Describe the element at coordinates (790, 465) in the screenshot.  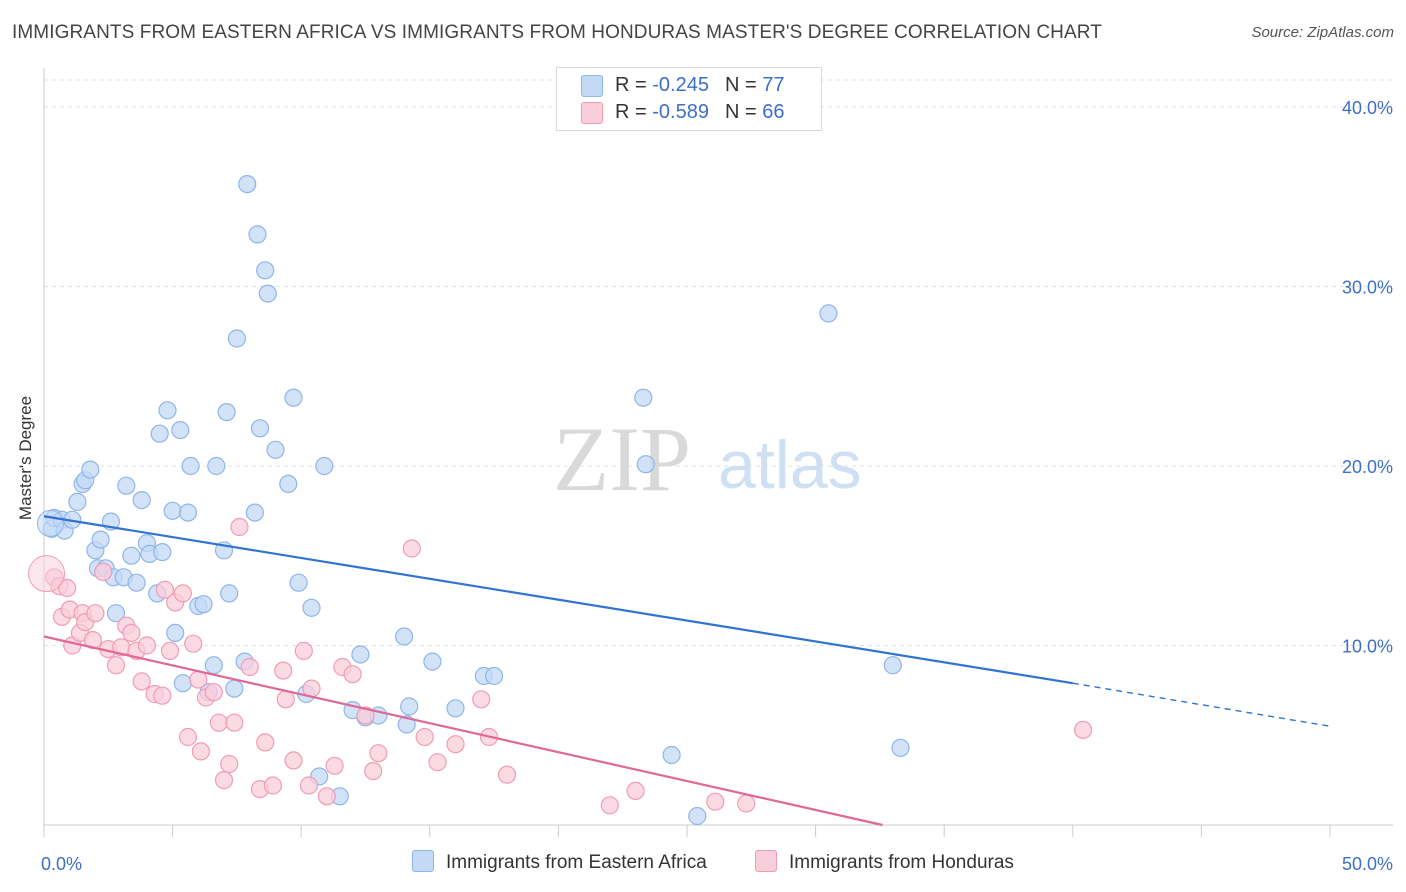
I see `watermark-atlas: atlas` at that location.